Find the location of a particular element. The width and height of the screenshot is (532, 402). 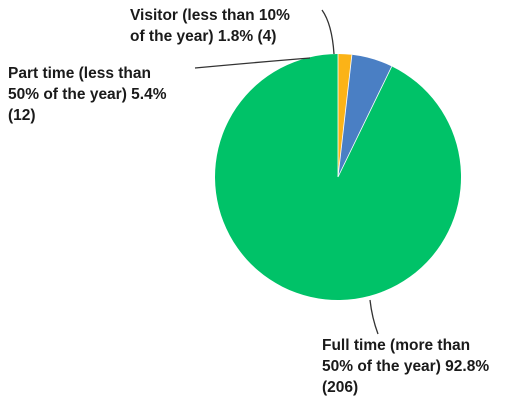

slice-label-line: Full time (more than is located at coordinates (396, 345).